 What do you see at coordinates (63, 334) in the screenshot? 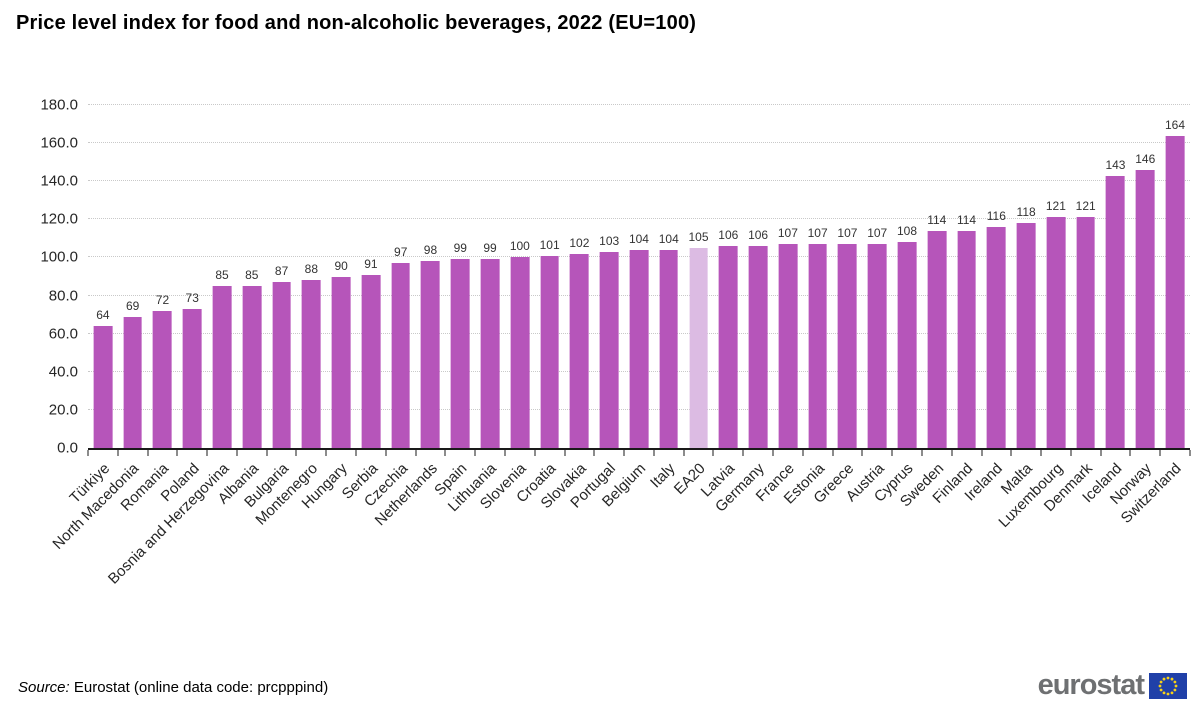
I see `y-tick-label: 60.0` at bounding box center [63, 334].